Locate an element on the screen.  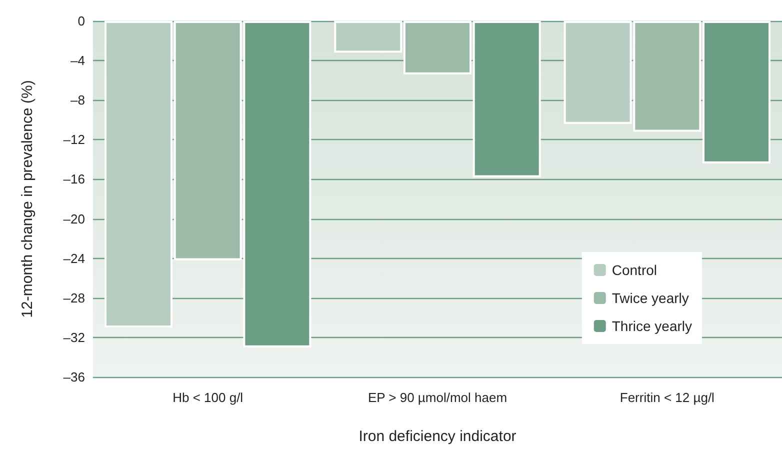
y-tick-label: –32 is located at coordinates (74, 337).